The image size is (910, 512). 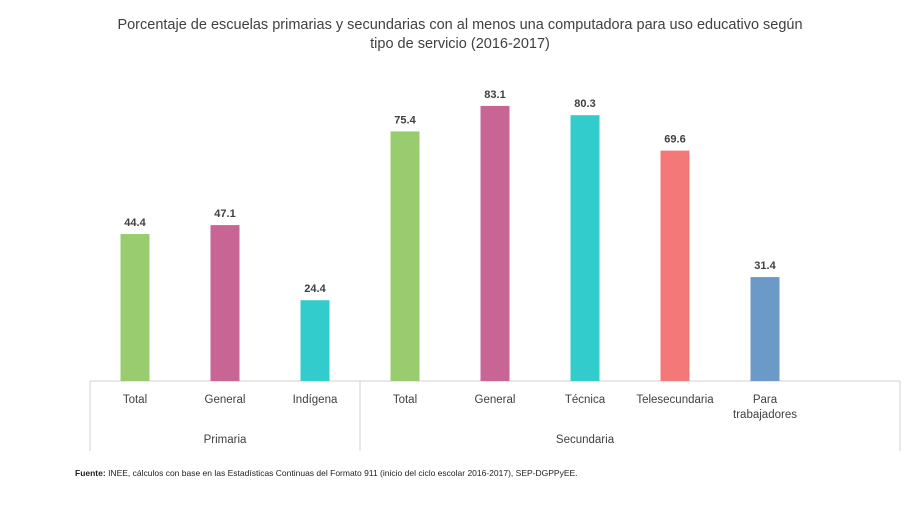 I want to click on data-label-secundaria-0: 75.4, so click(x=405, y=120).